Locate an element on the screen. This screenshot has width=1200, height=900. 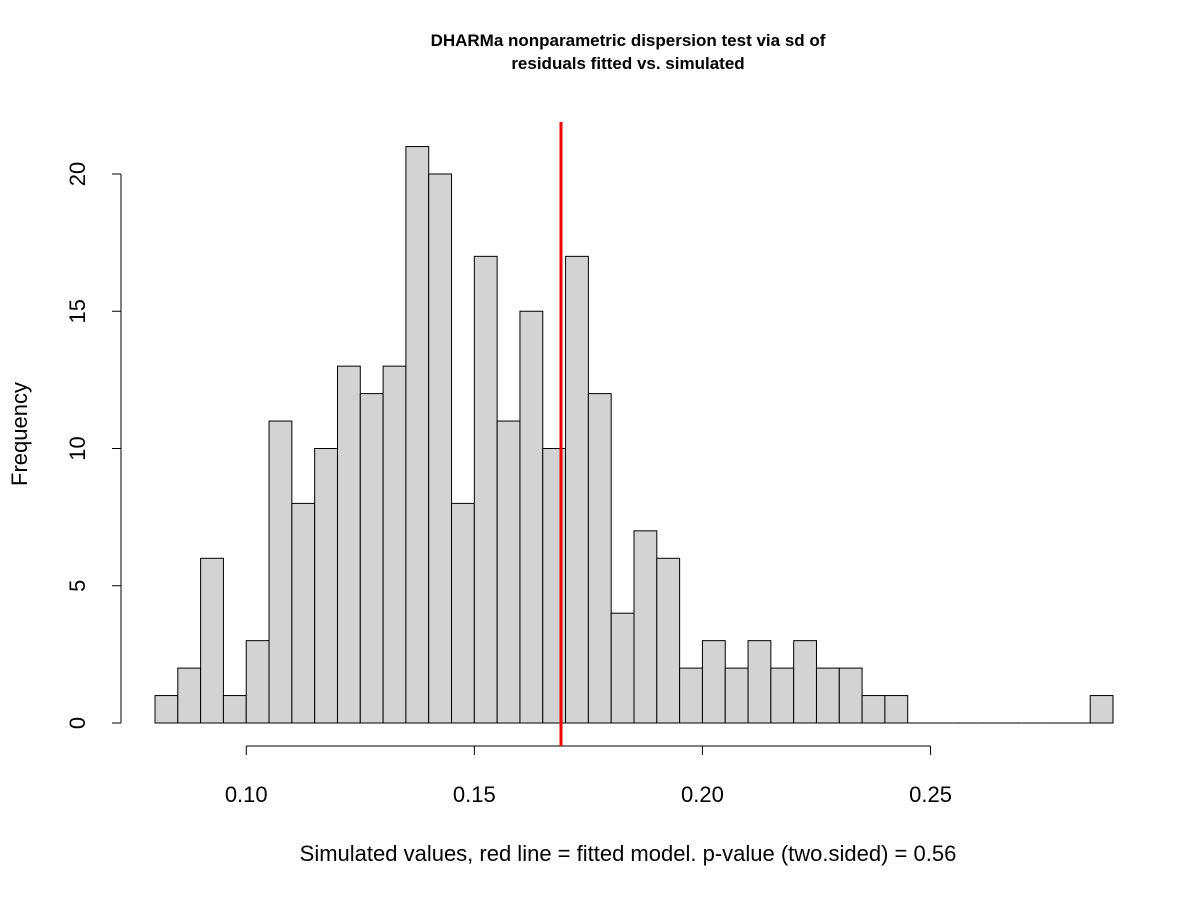
x-tick-label: 0.20 is located at coordinates (702, 794).